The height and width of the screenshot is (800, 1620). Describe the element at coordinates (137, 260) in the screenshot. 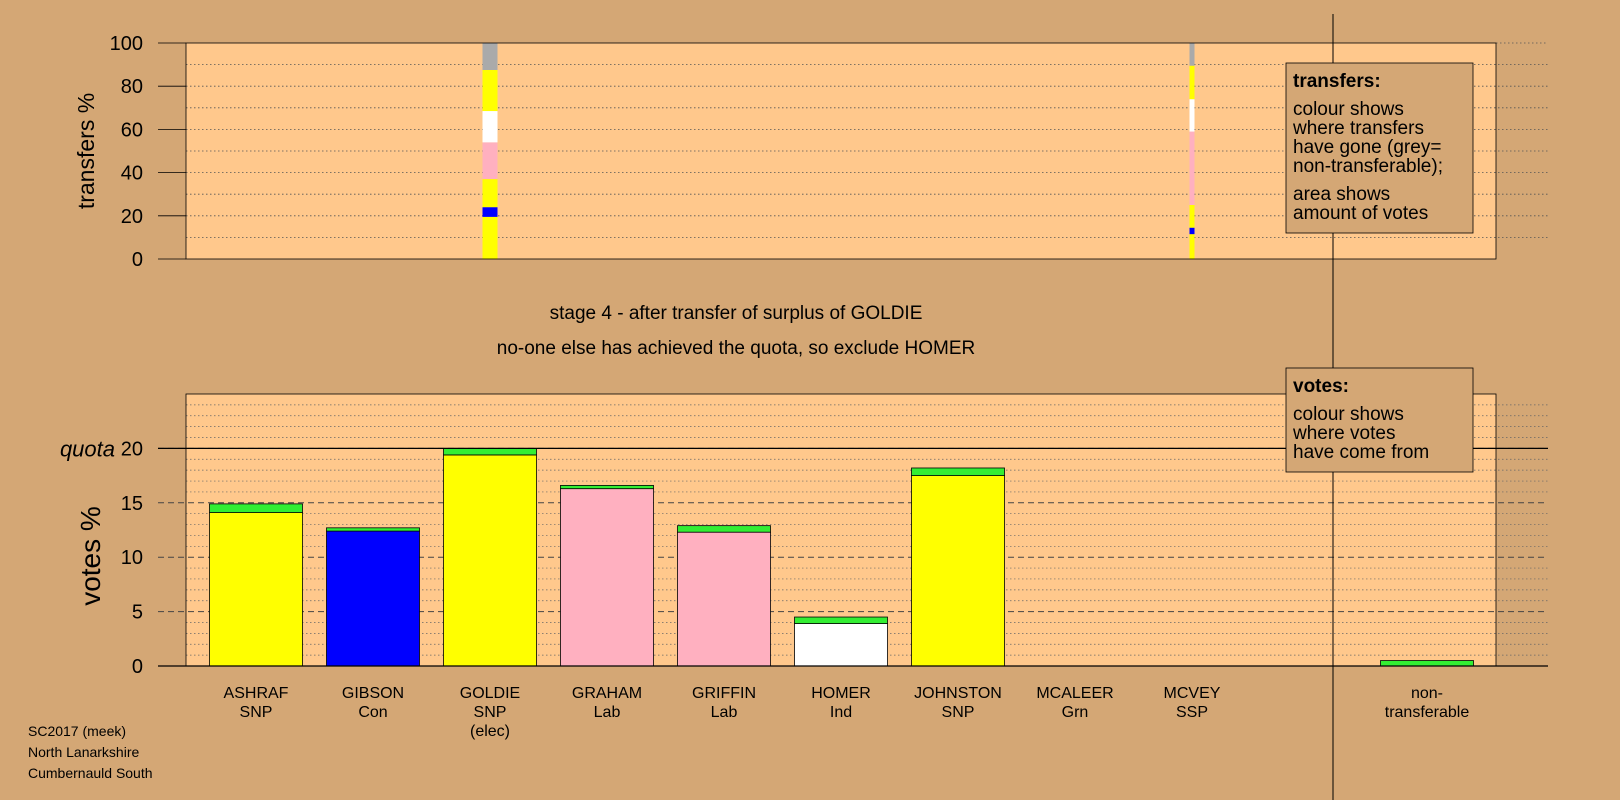

I see `transfers-tick-label: 0` at that location.